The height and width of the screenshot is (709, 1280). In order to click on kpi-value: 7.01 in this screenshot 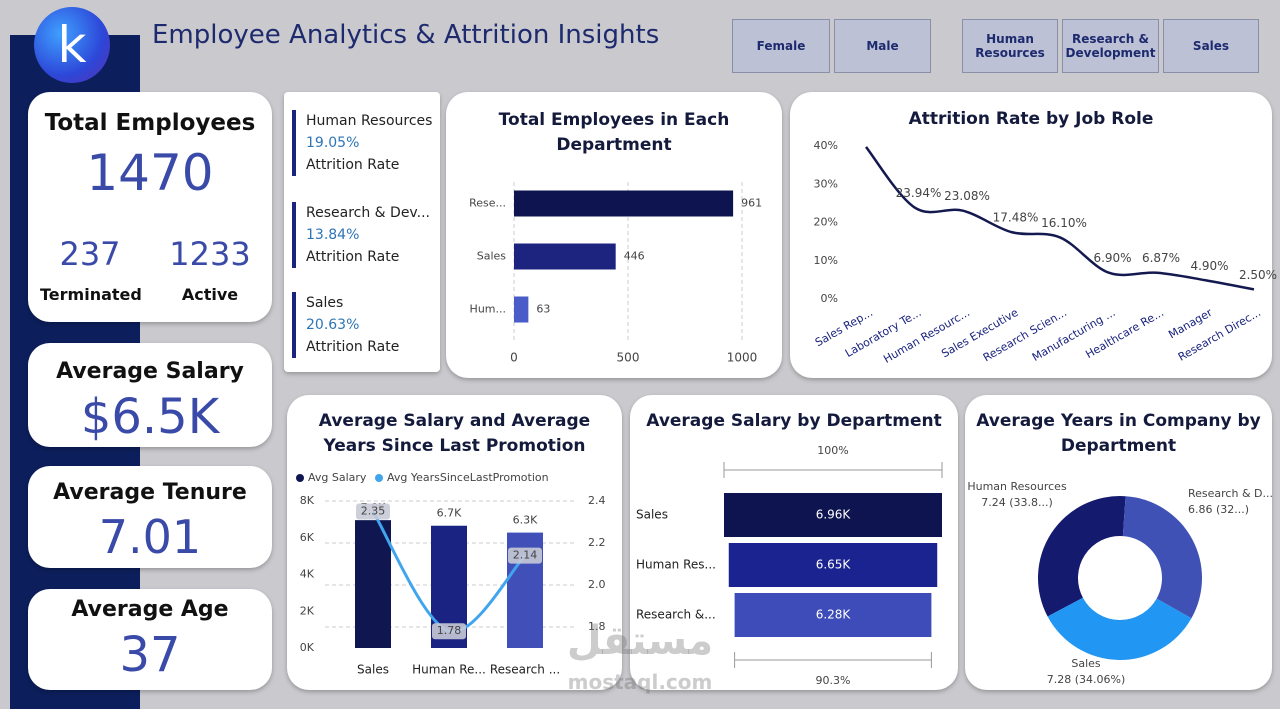, I will do `click(150, 537)`.